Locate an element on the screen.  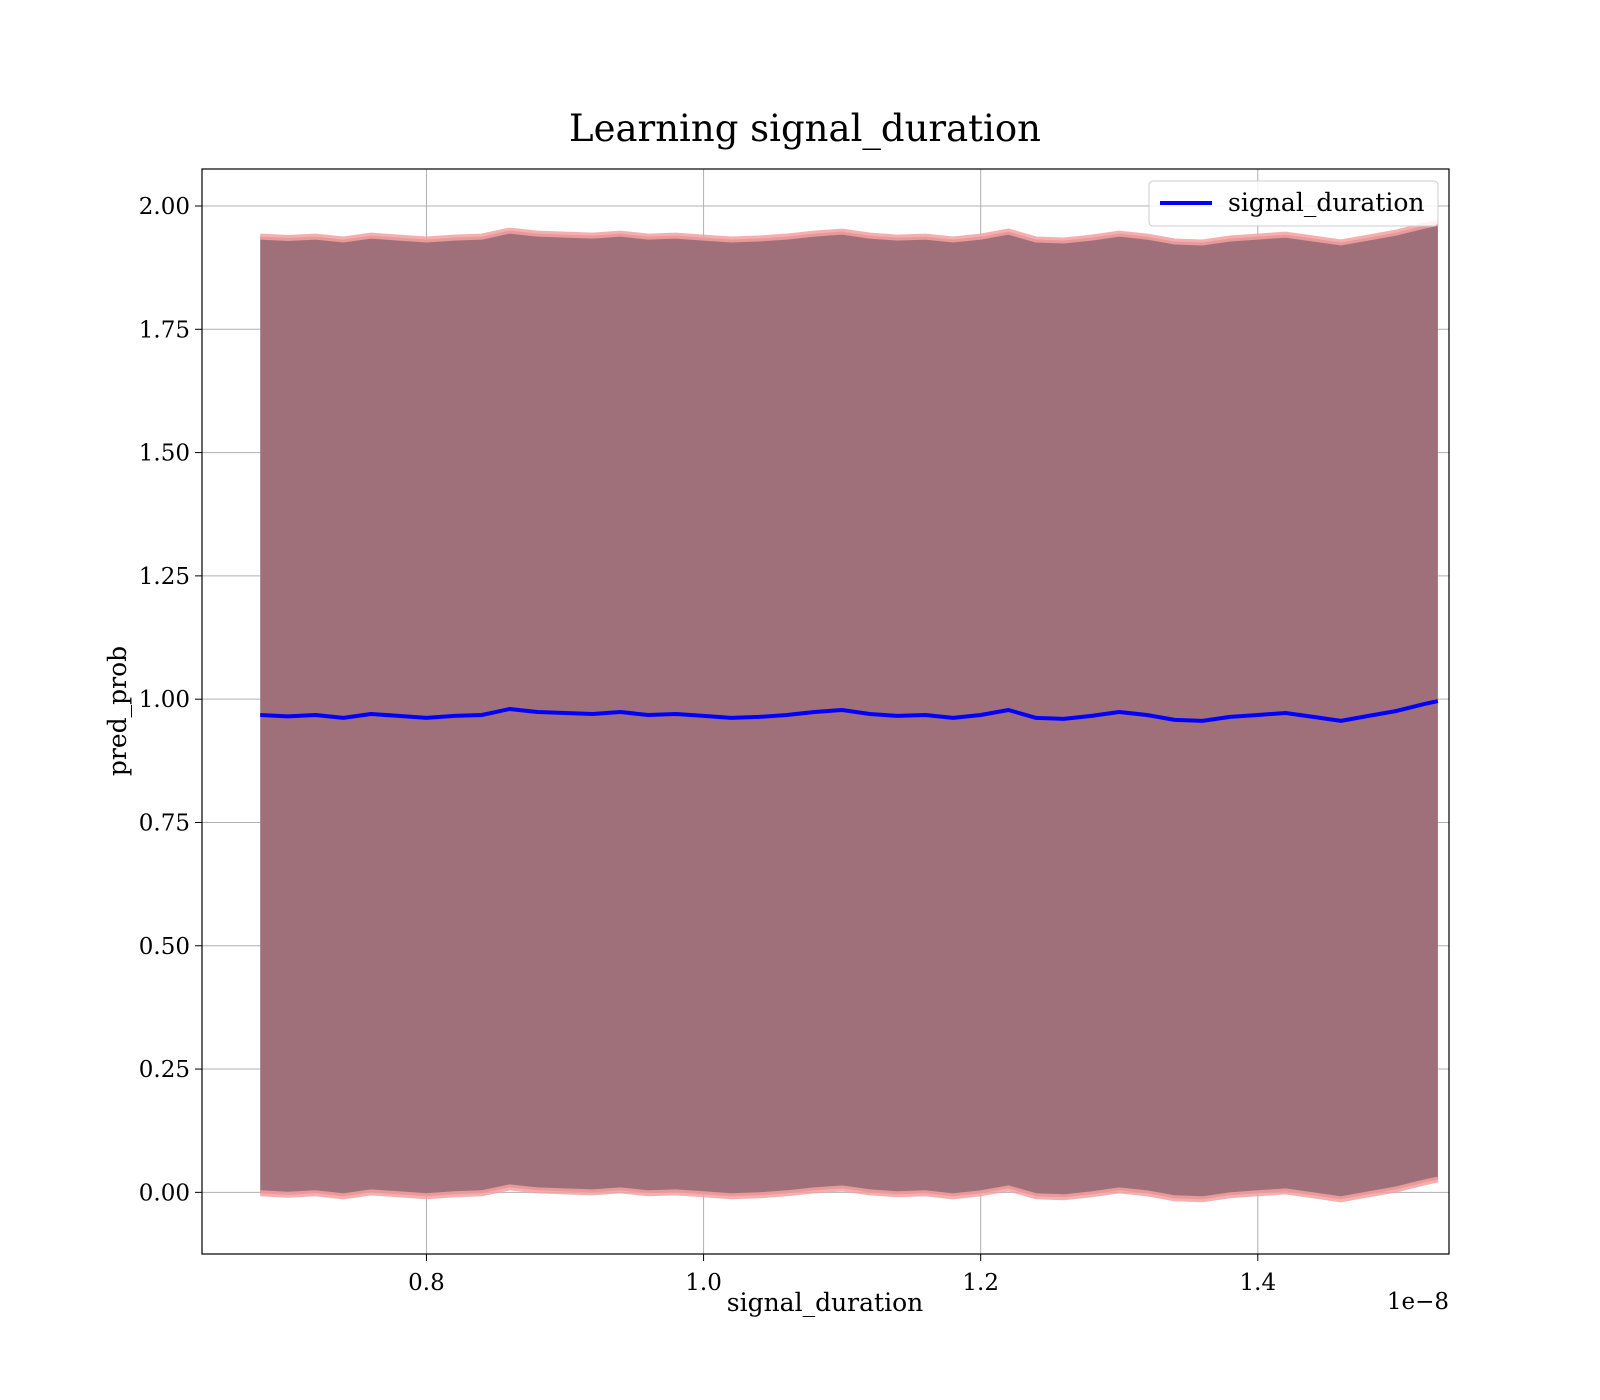
y-tick-label: 1.00 is located at coordinates (164, 700).